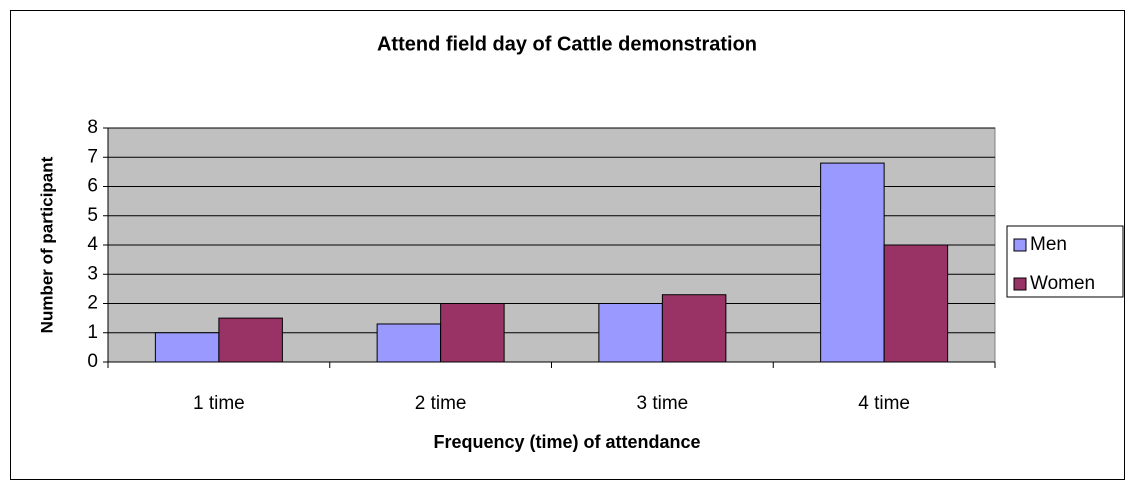  Describe the element at coordinates (92, 244) in the screenshot. I see `y-tick-label: 4` at that location.